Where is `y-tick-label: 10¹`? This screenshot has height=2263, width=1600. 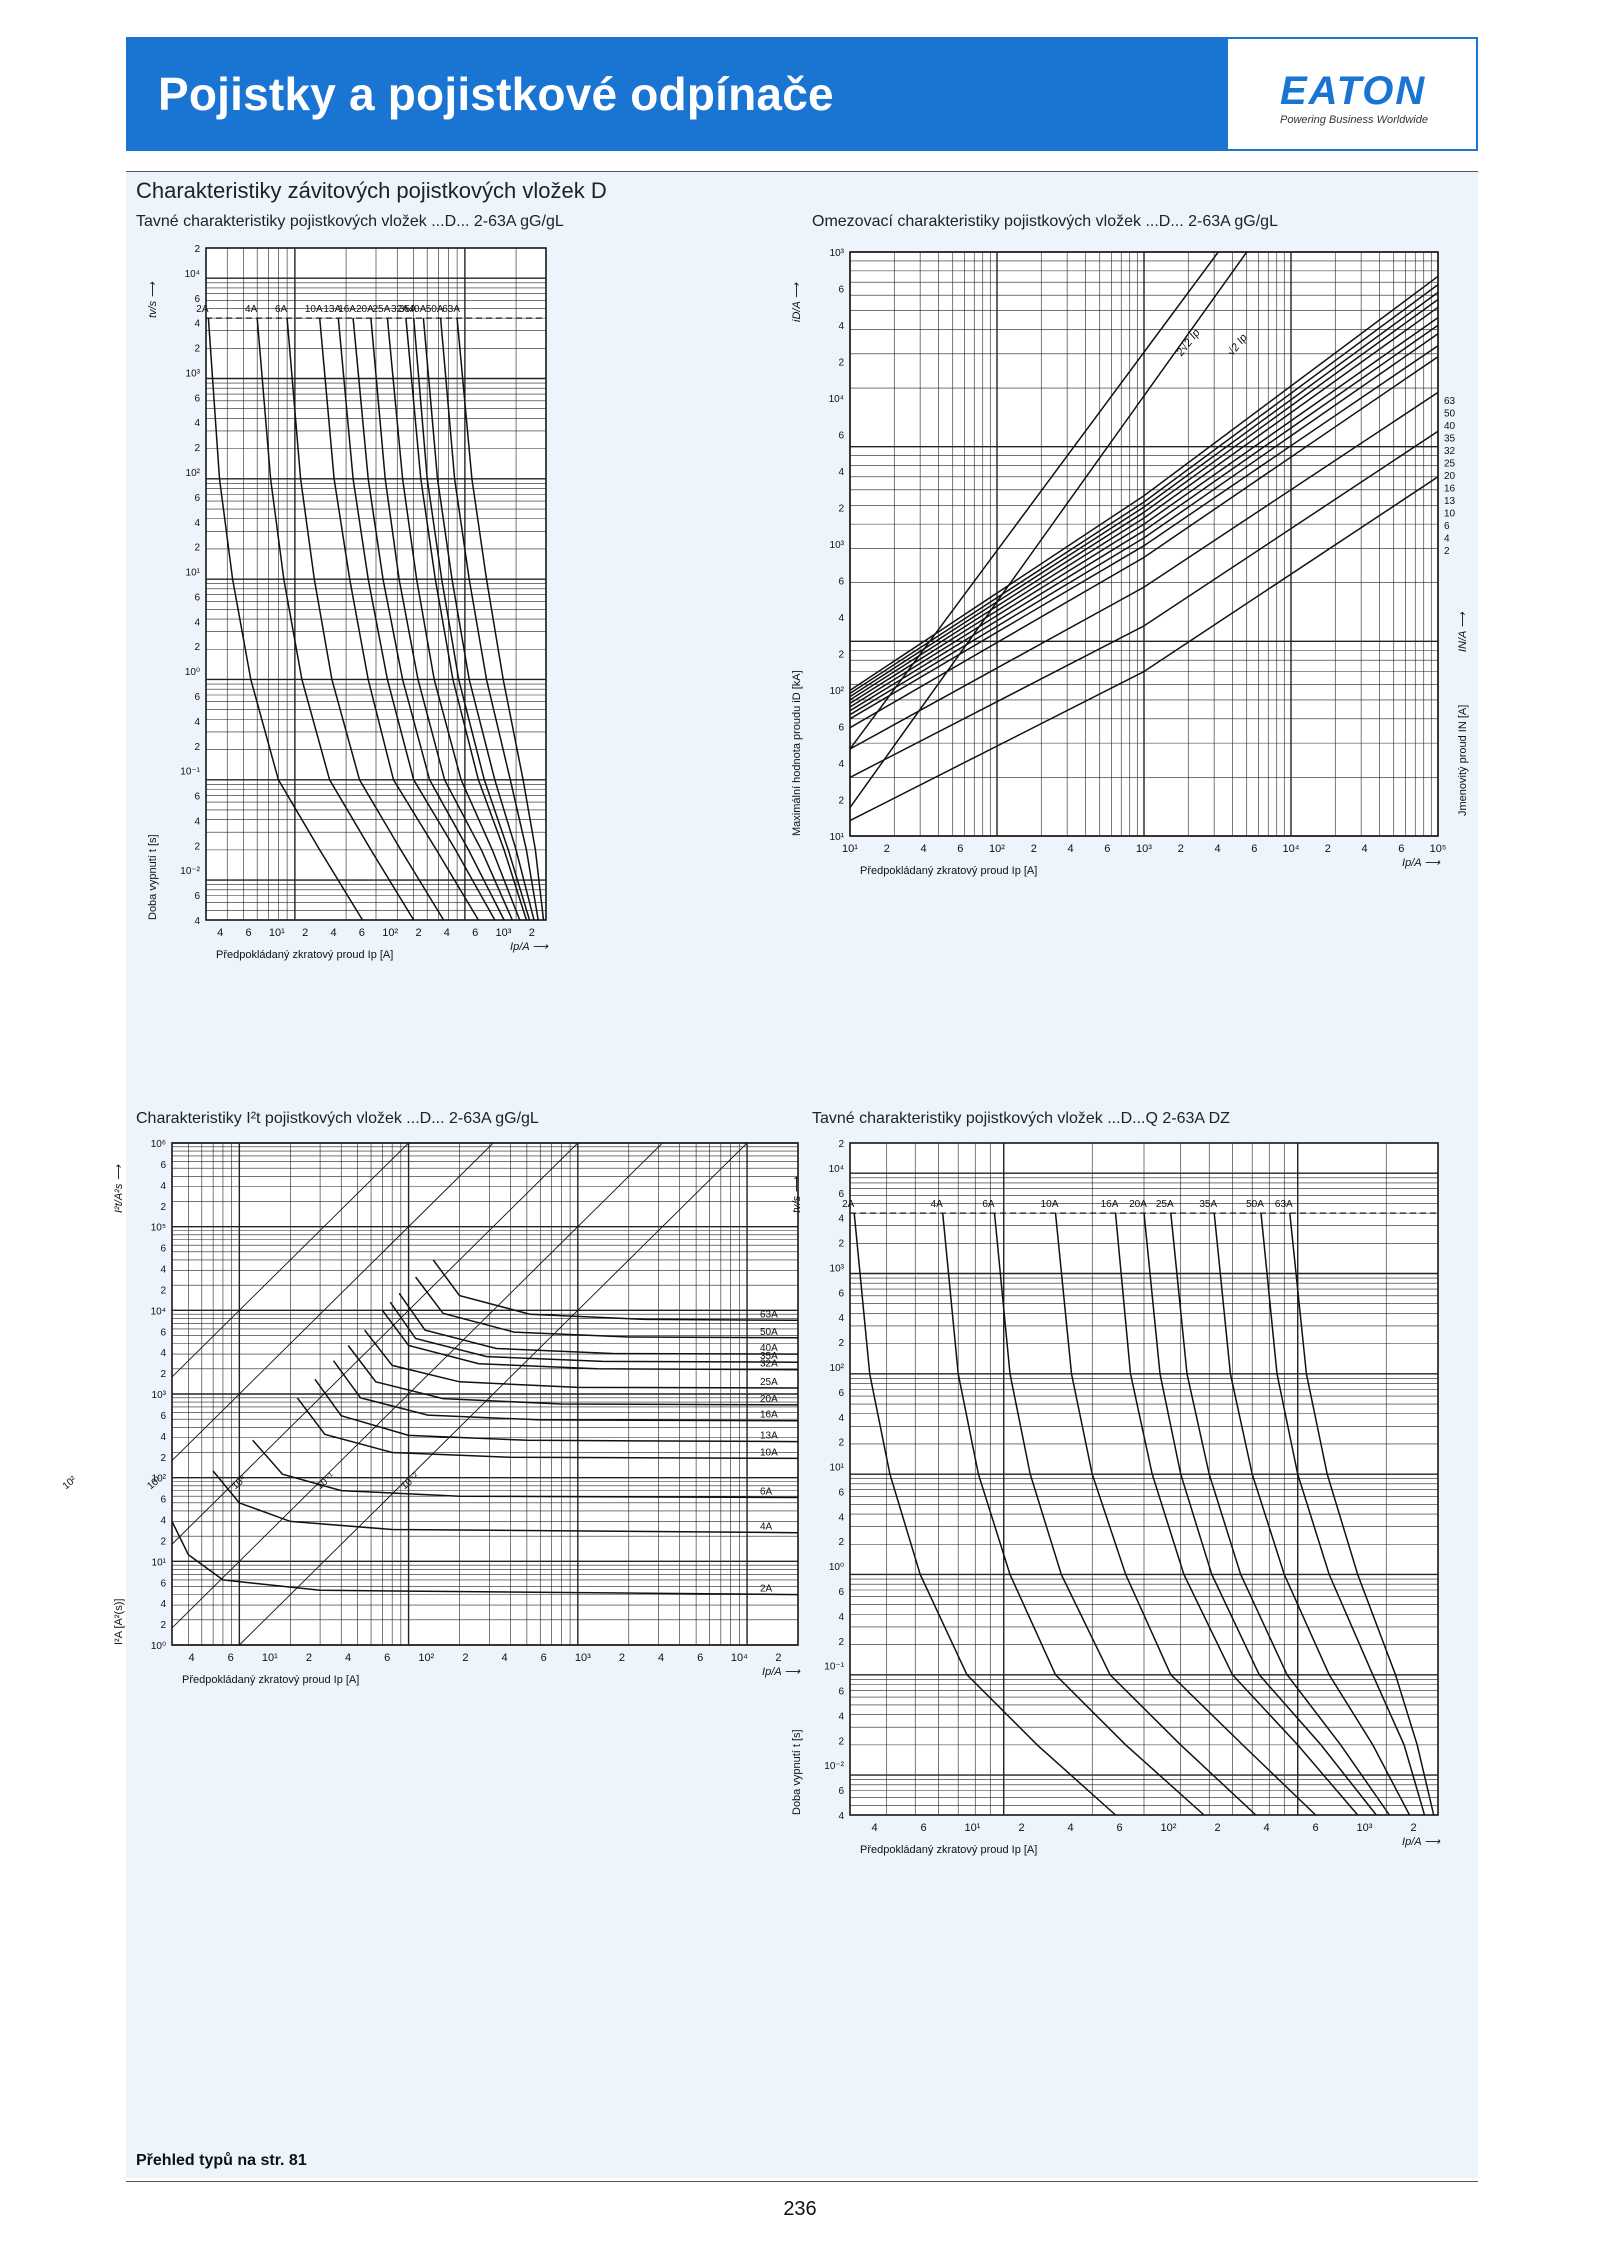
y-tick-label: 10¹ is located at coordinates (837, 837).